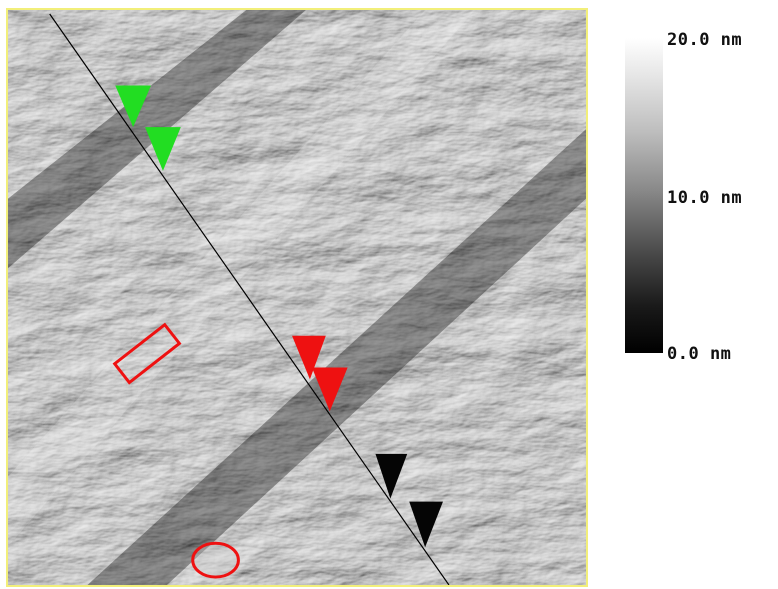  Describe the element at coordinates (644, 195) in the screenshot. I see `height-colorbar` at that location.